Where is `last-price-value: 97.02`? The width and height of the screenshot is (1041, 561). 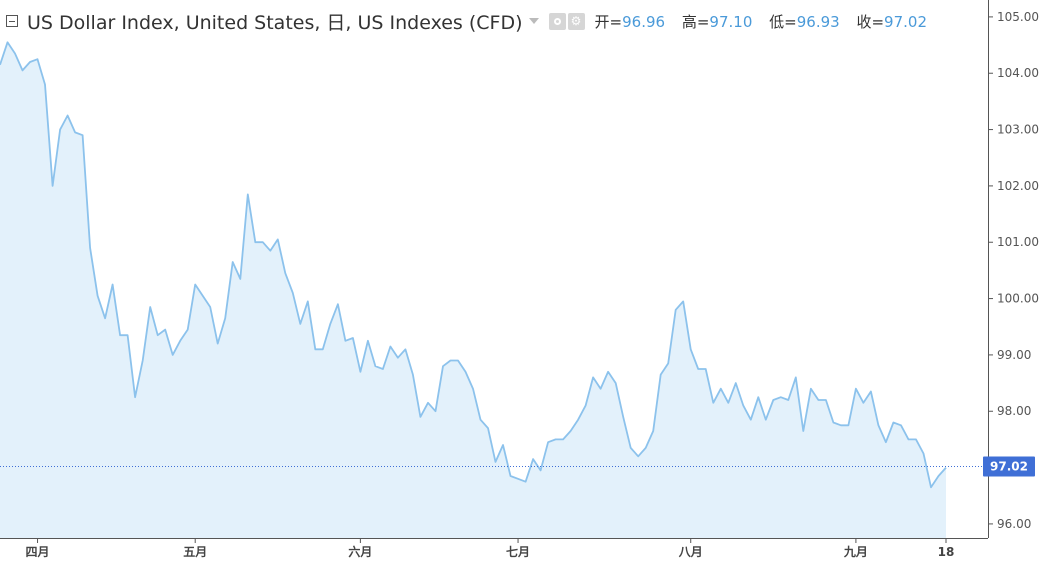 last-price-value: 97.02 is located at coordinates (1009, 466).